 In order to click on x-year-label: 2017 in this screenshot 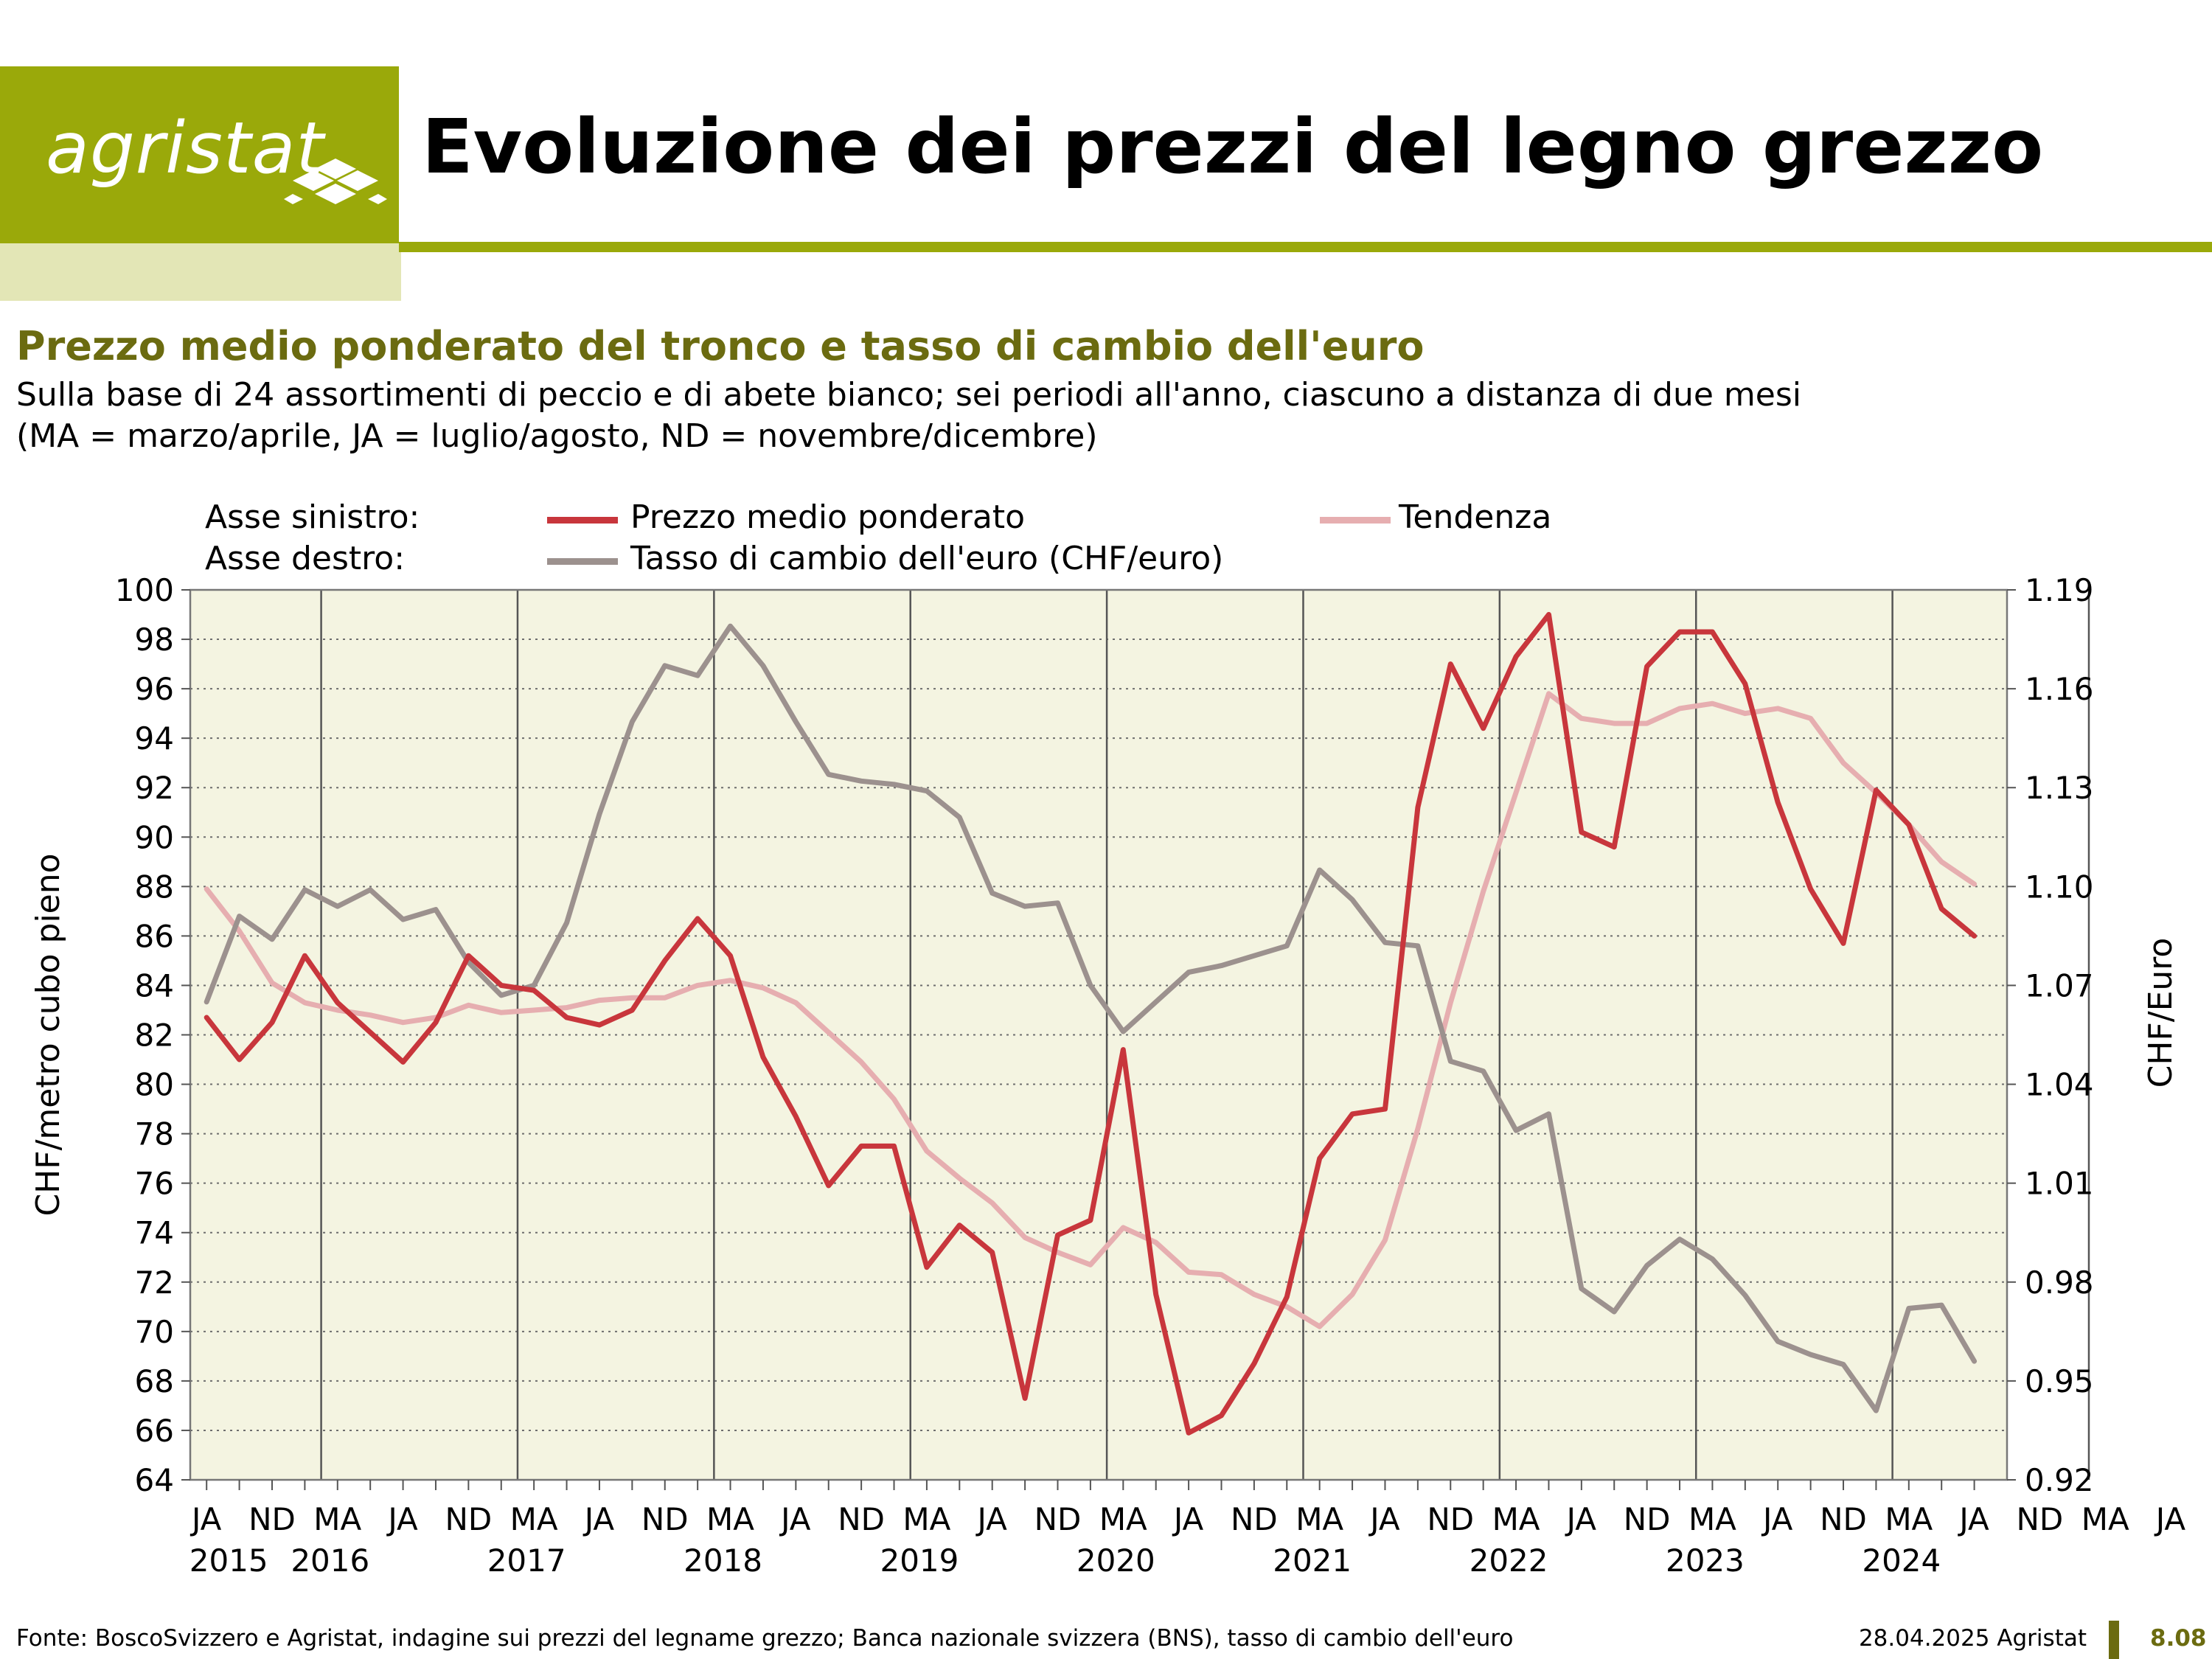, I will do `click(526, 1561)`.